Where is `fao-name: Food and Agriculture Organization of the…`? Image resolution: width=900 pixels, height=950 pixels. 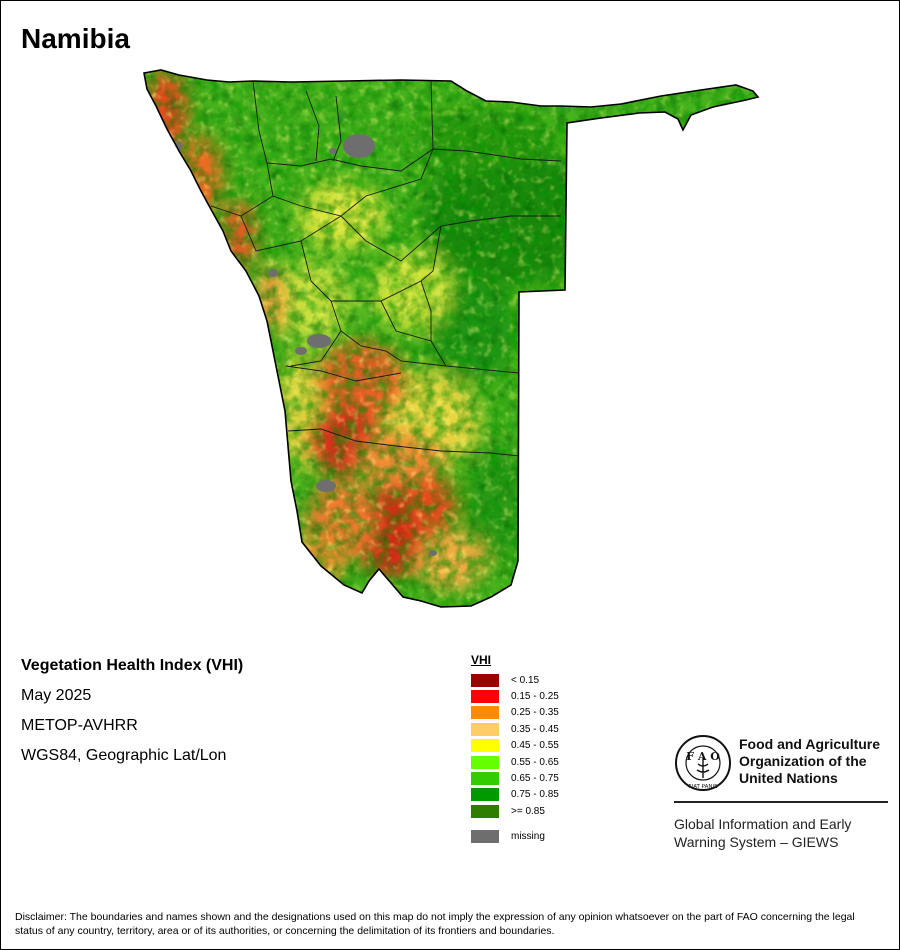
fao-name: Food and Agriculture Organization of the… is located at coordinates (809, 761).